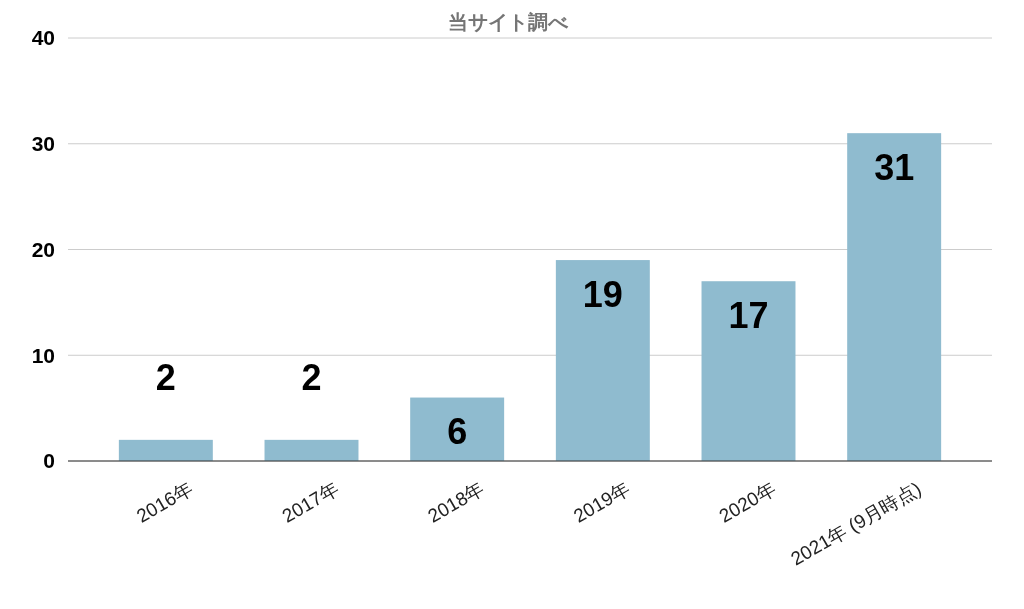 The image size is (1024, 609). Describe the element at coordinates (748, 315) in the screenshot. I see `data-label: 17` at that location.